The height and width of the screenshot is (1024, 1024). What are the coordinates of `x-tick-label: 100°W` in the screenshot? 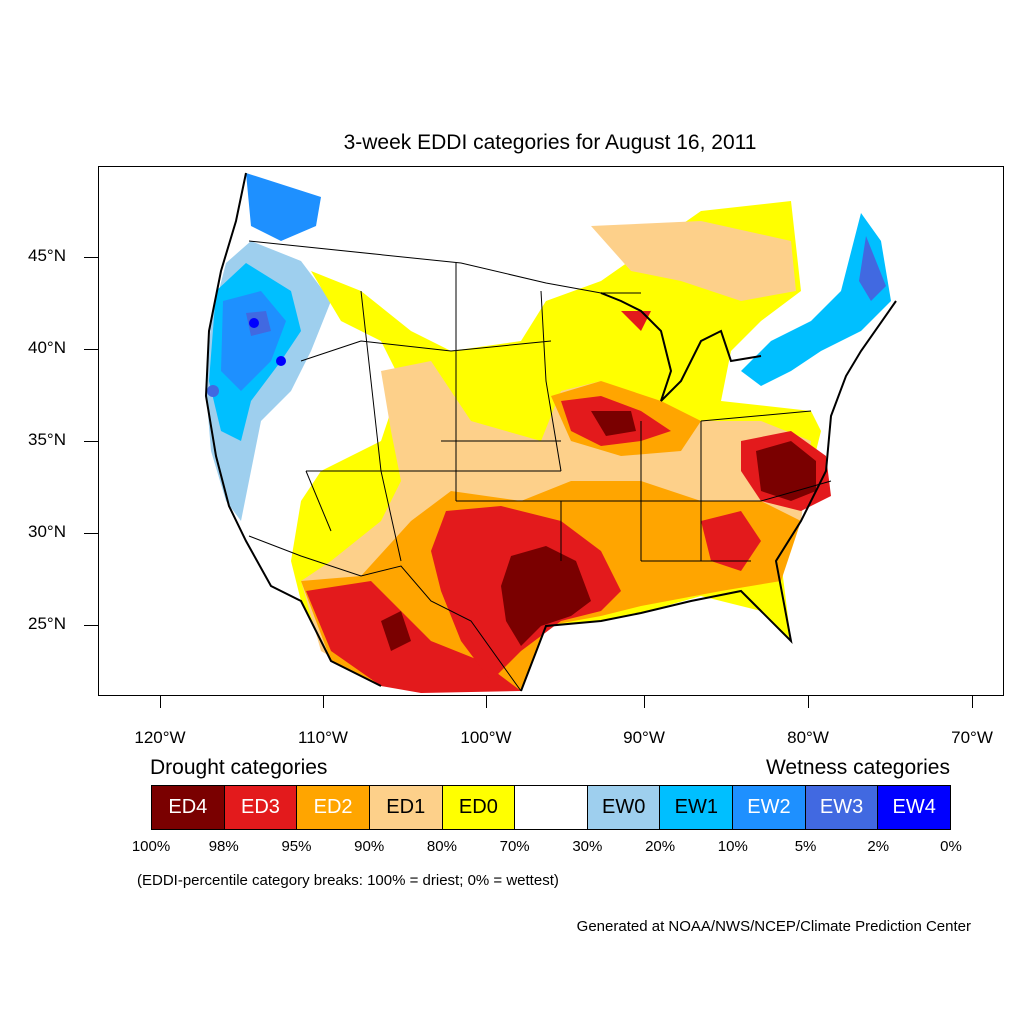 It's located at (486, 737).